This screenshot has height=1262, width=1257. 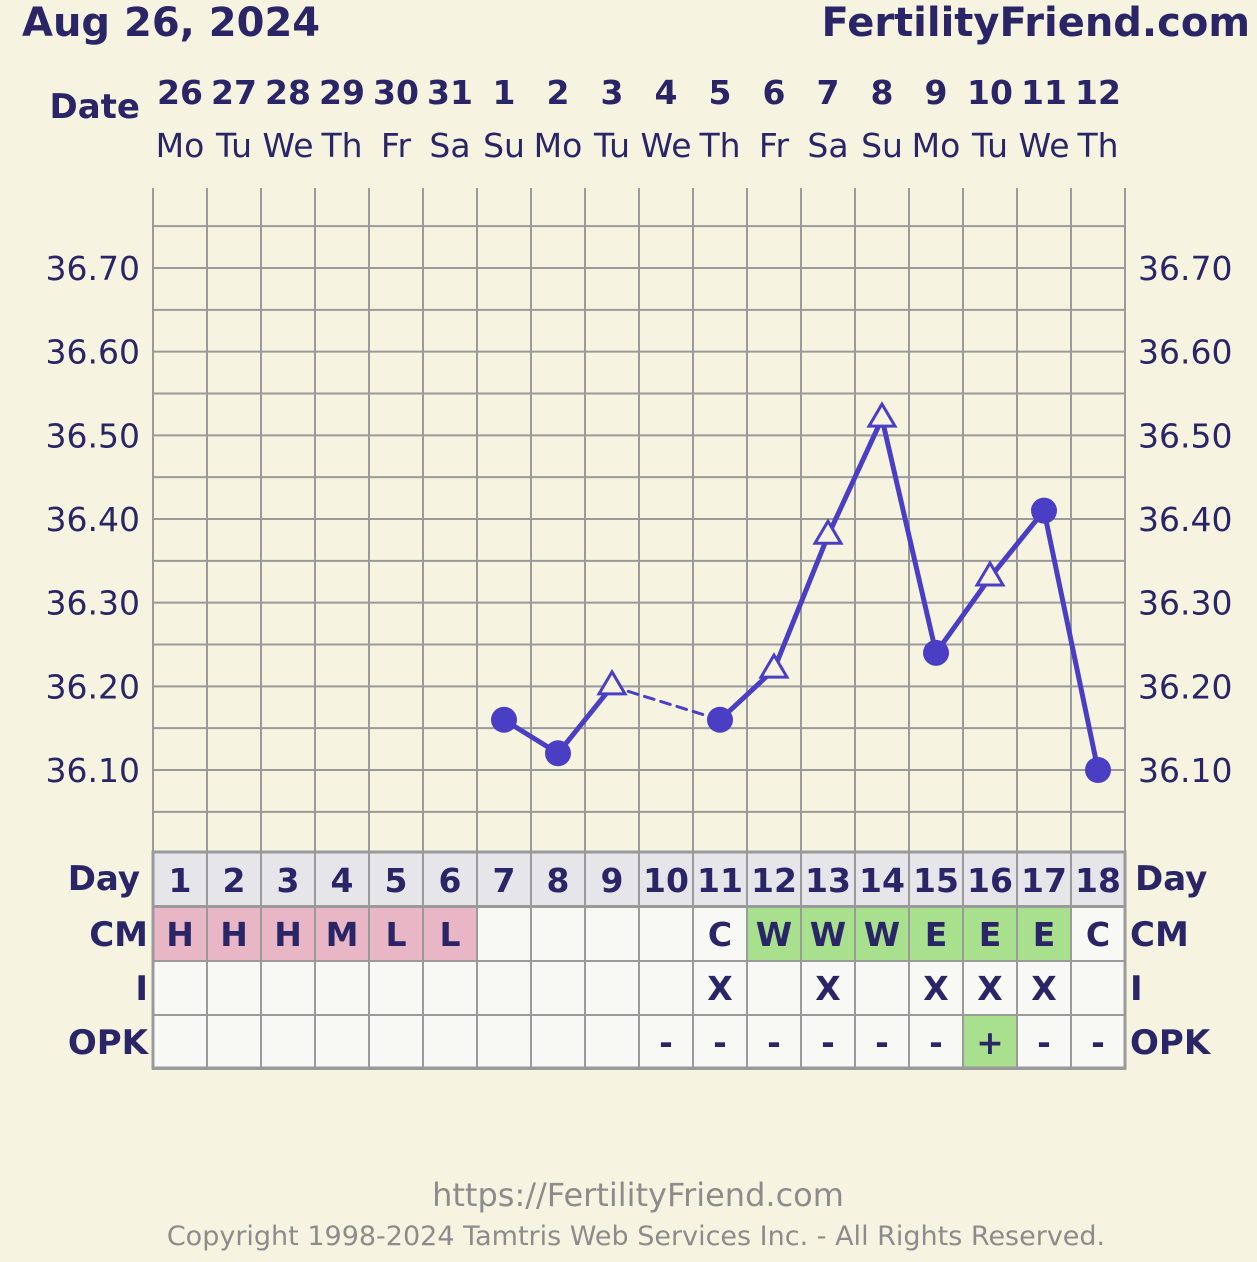 I want to click on date-label: 27, so click(x=234, y=92).